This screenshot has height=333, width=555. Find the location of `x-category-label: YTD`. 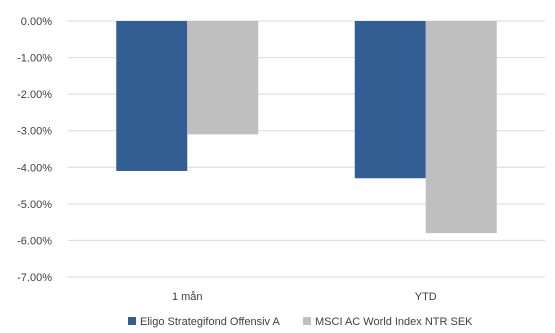

x-category-label: YTD is located at coordinates (426, 297).